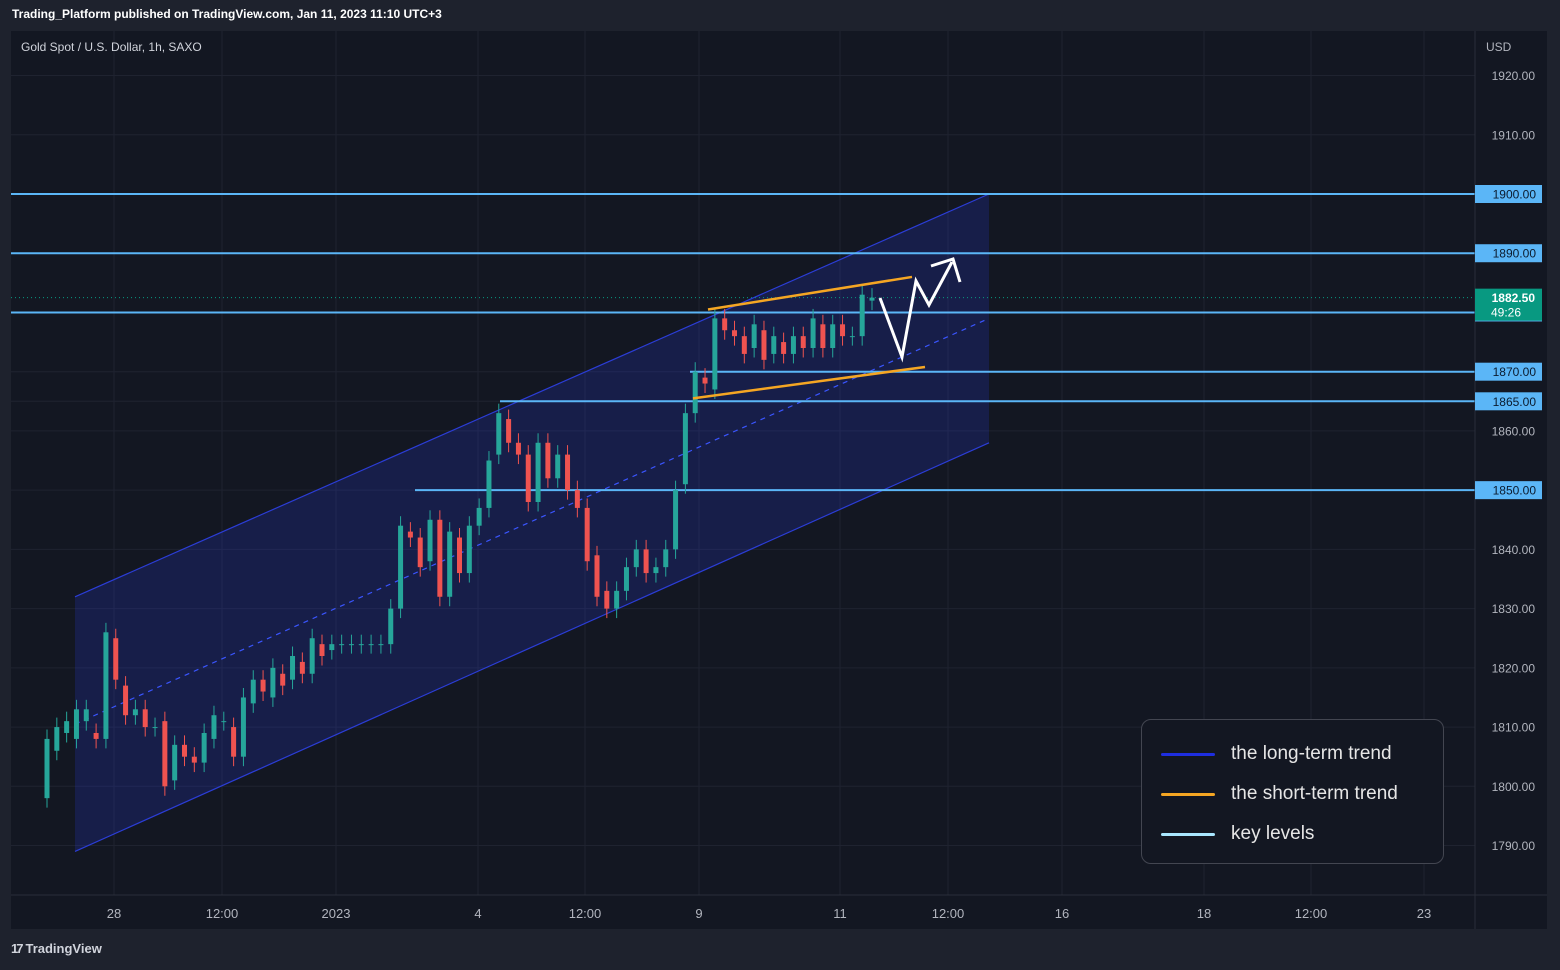 The height and width of the screenshot is (970, 1560). What do you see at coordinates (1514, 728) in the screenshot?
I see `y-tick-label: 1810.00` at bounding box center [1514, 728].